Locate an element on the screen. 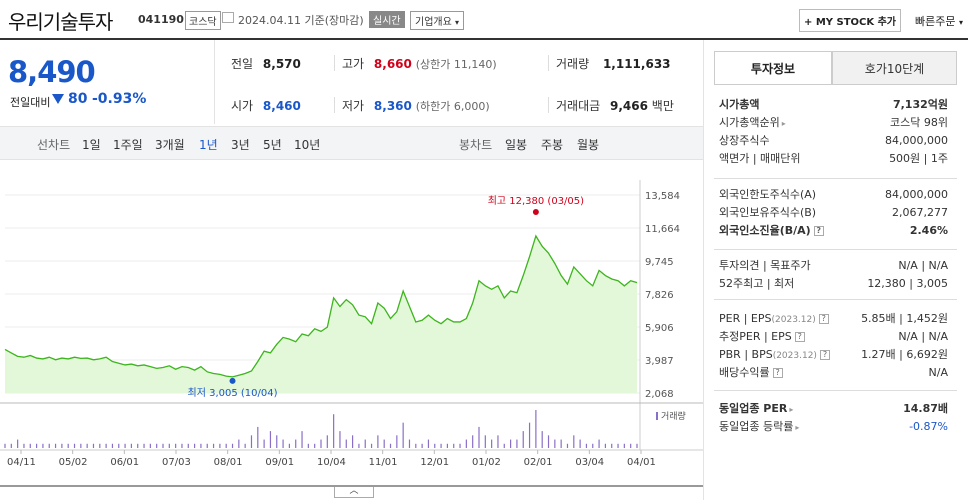 Image resolution: width=968 pixels, height=500 pixels. info-row: 상장주식수 84,000,000 is located at coordinates (833, 140).